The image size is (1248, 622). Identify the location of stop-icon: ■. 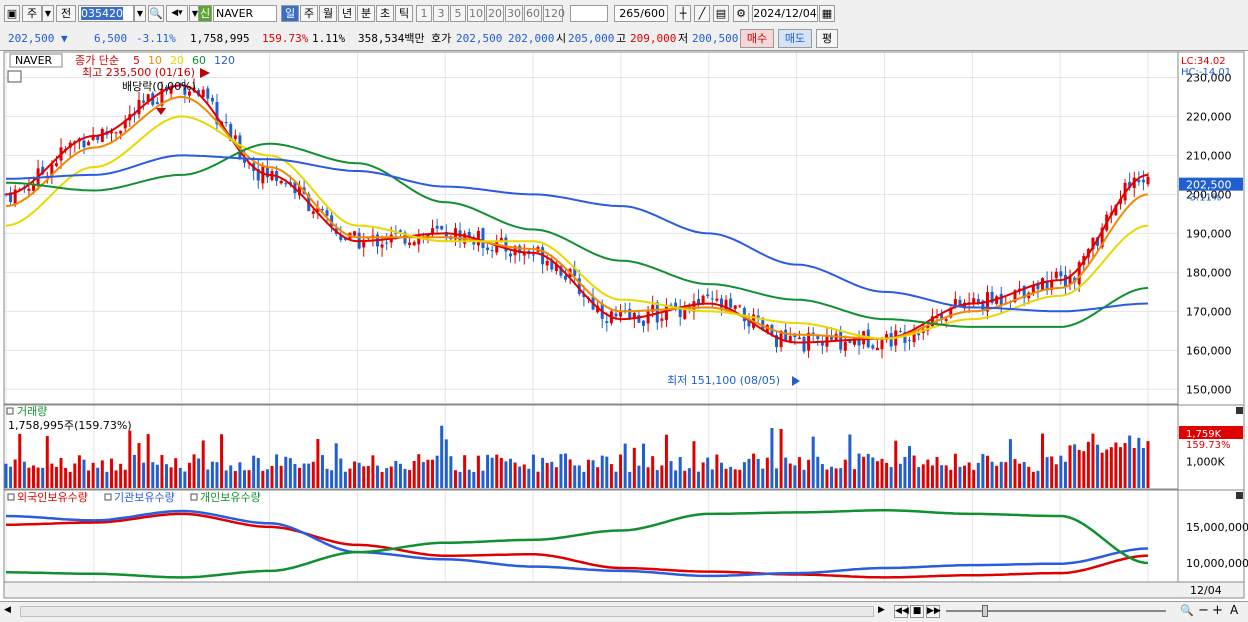
(917, 611).